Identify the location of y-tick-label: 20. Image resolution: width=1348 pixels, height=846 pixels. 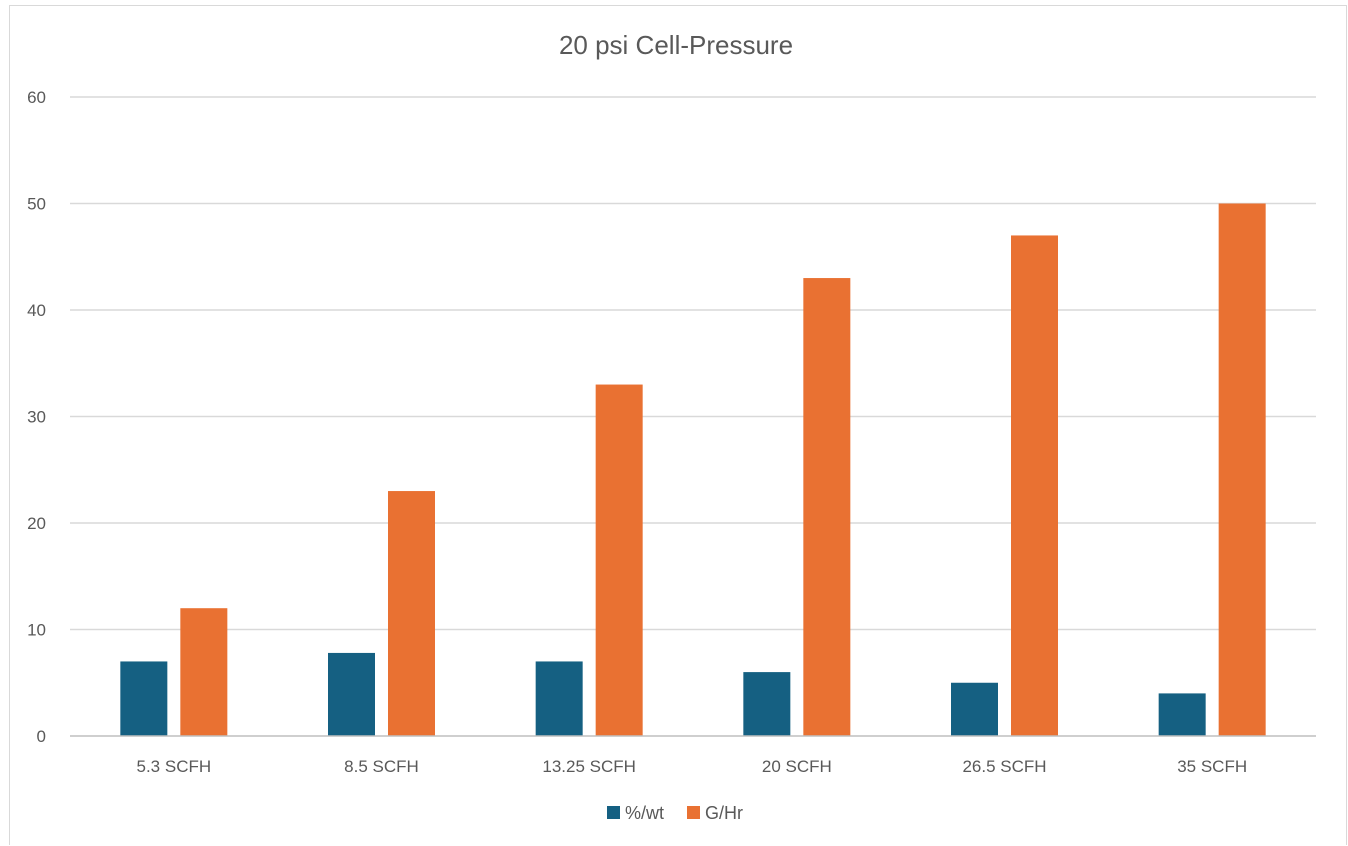
(36, 523).